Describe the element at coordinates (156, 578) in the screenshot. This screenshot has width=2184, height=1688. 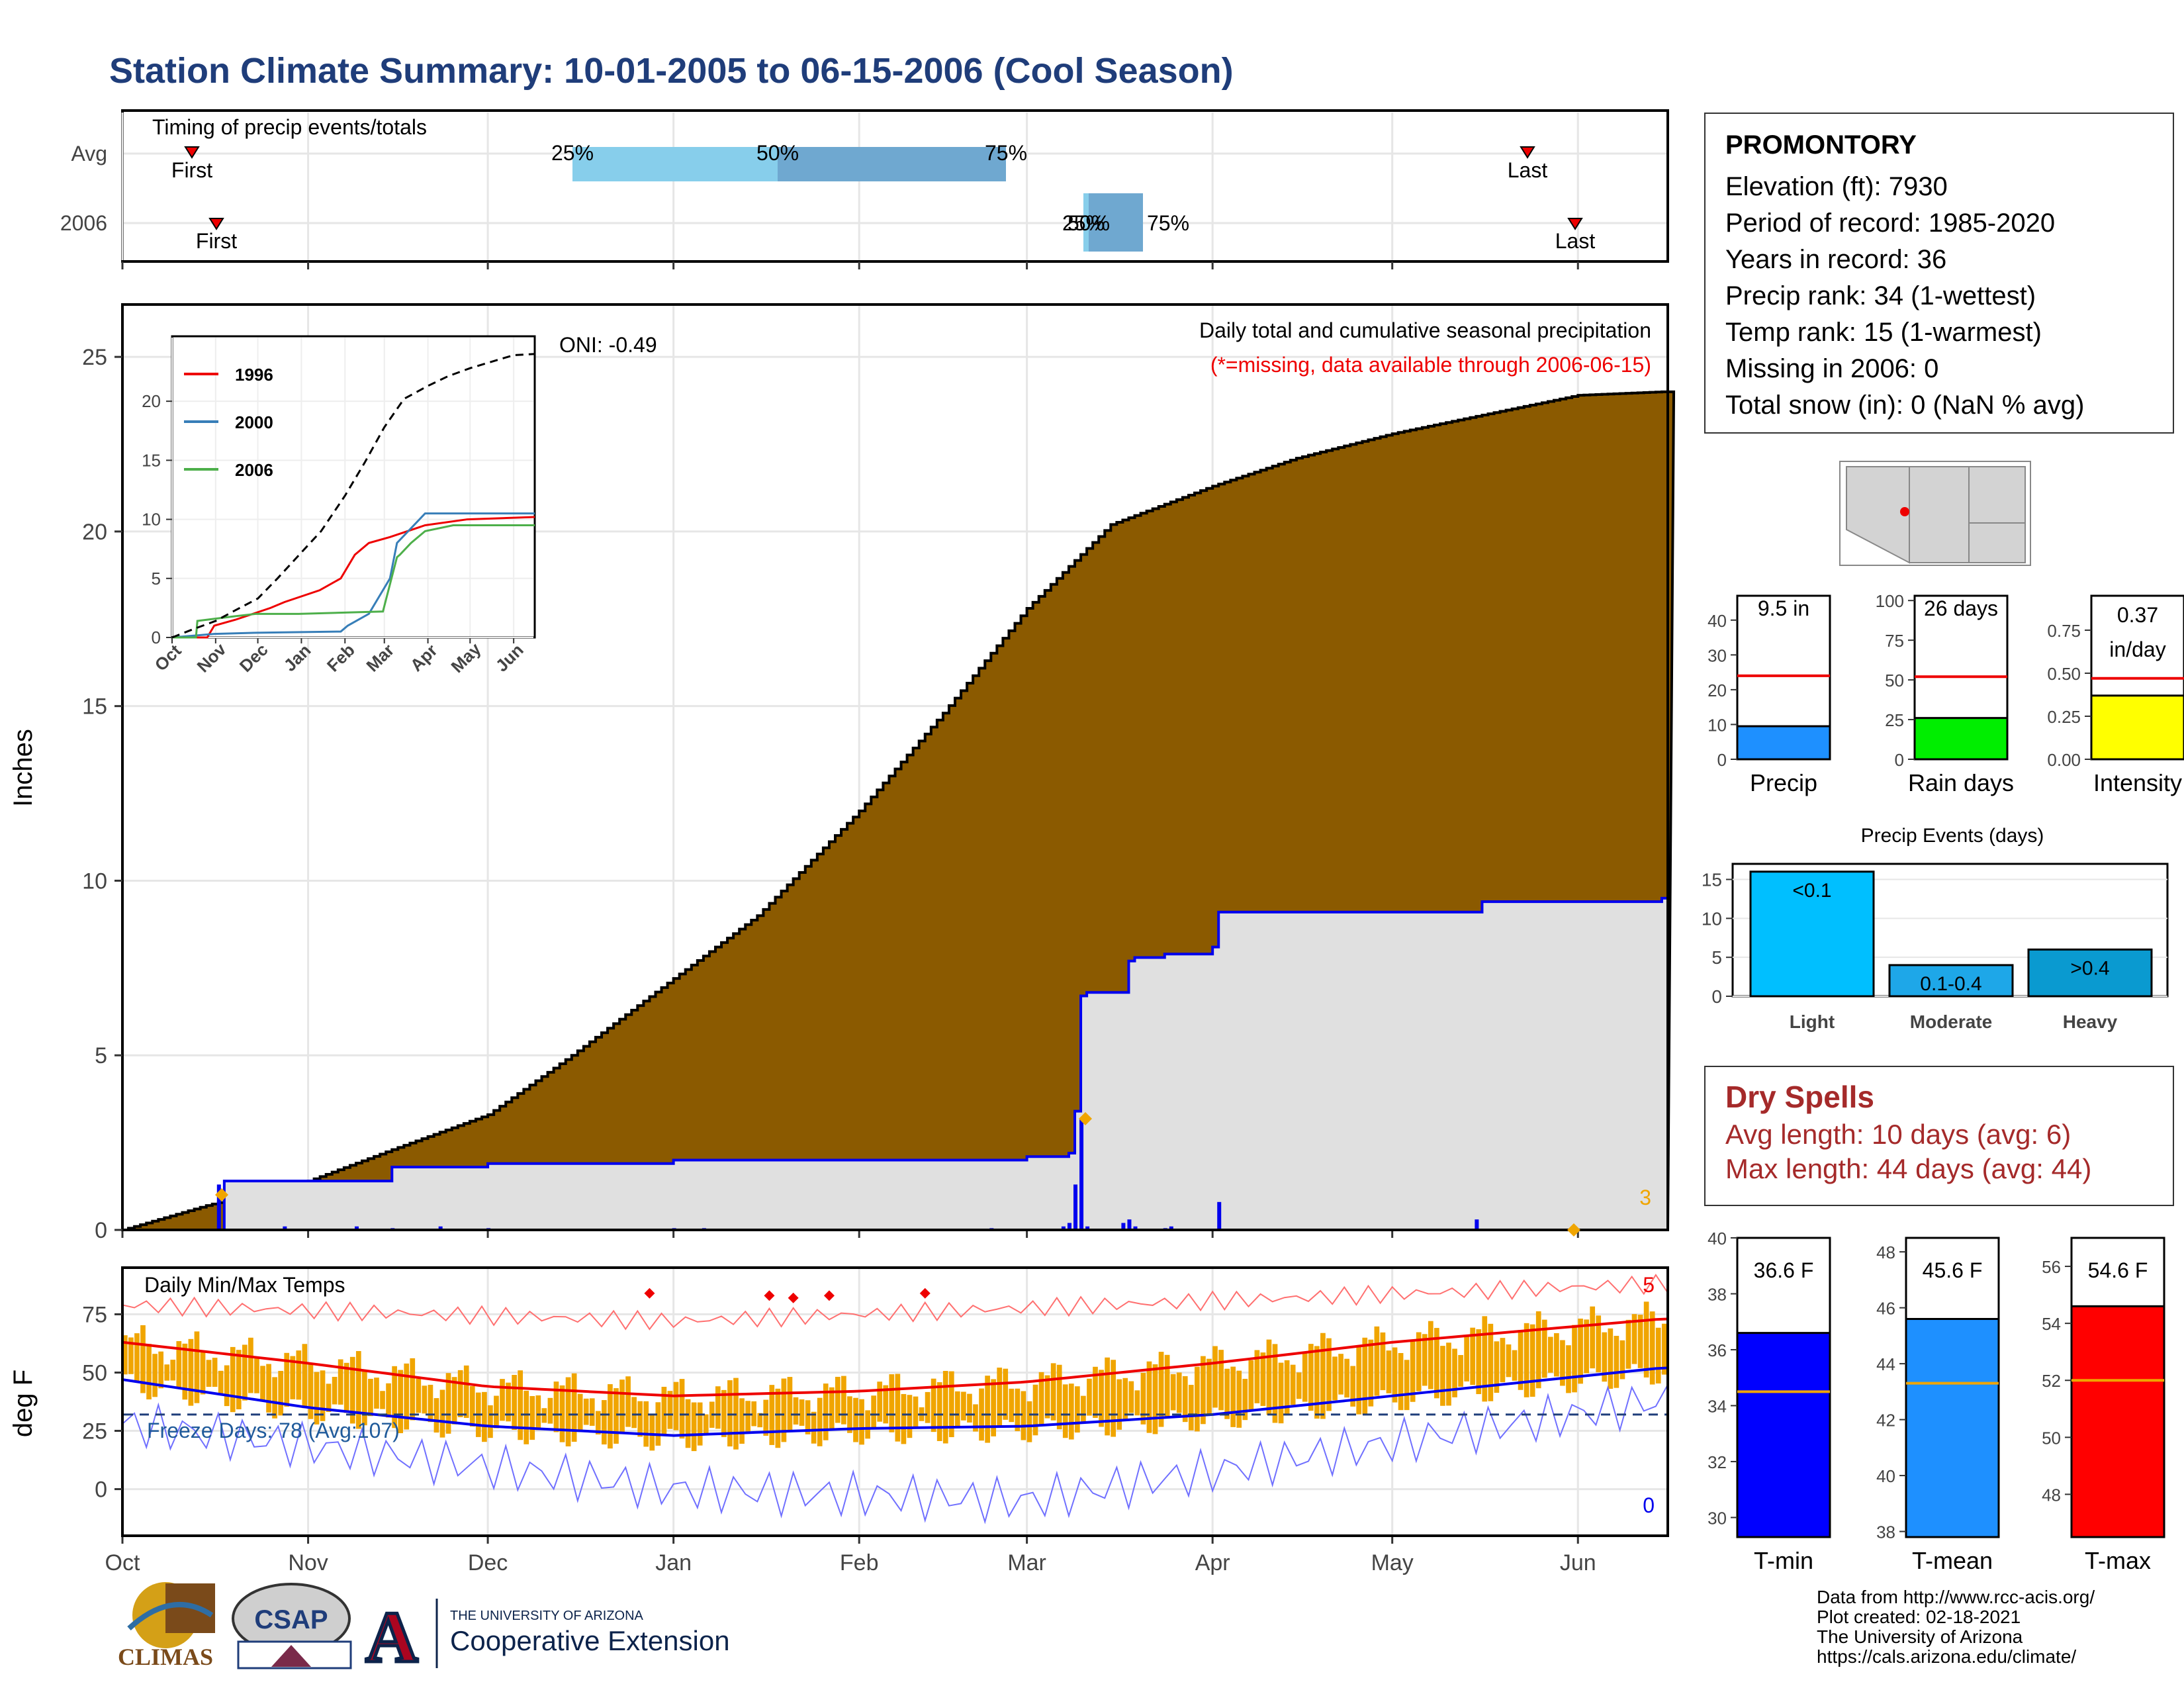
I see `inset-y-tick-label: 5` at that location.